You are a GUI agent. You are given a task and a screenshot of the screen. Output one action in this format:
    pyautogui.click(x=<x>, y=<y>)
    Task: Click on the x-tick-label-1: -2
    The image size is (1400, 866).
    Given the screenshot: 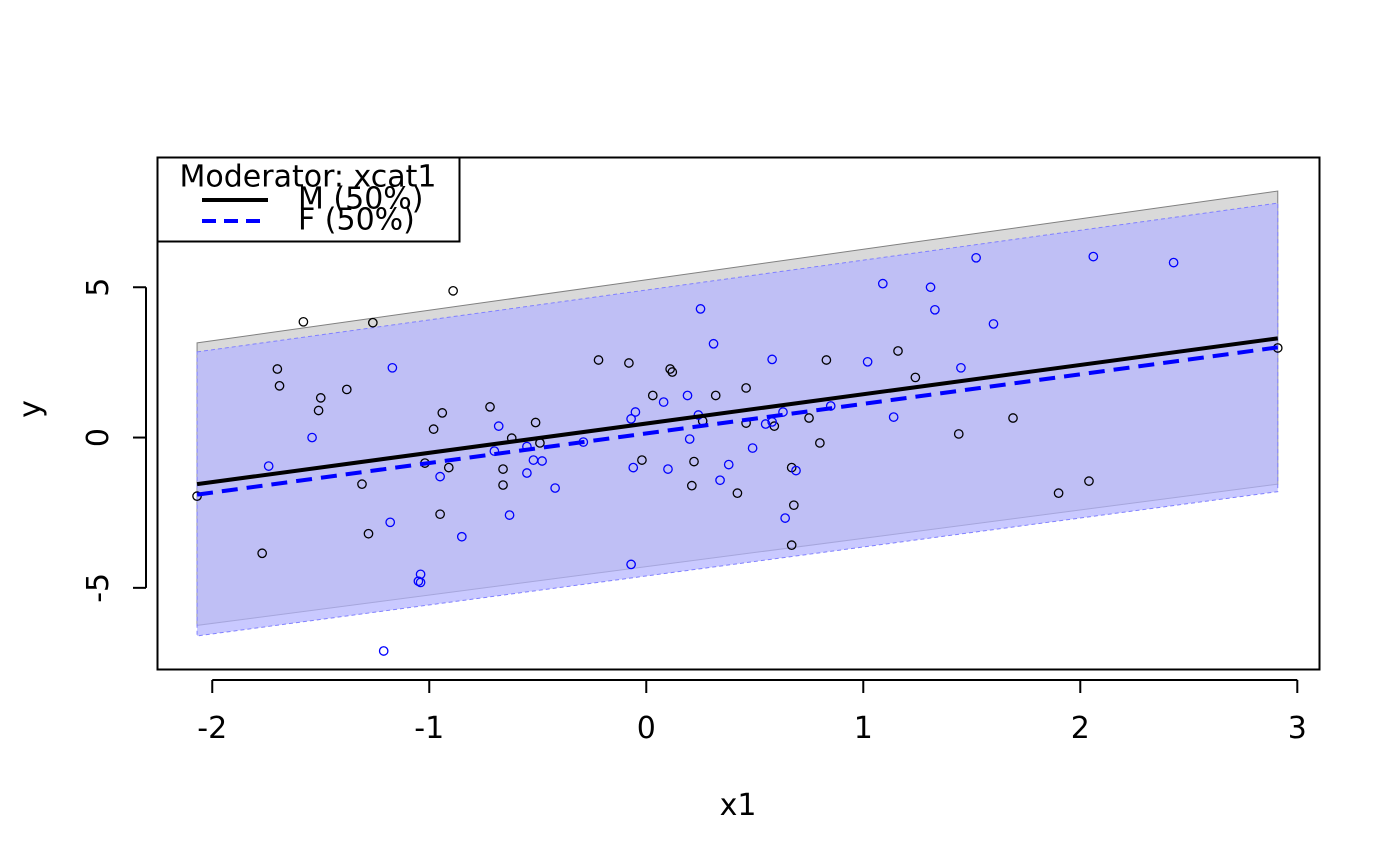 What is the action you would take?
    pyautogui.click(x=212, y=728)
    